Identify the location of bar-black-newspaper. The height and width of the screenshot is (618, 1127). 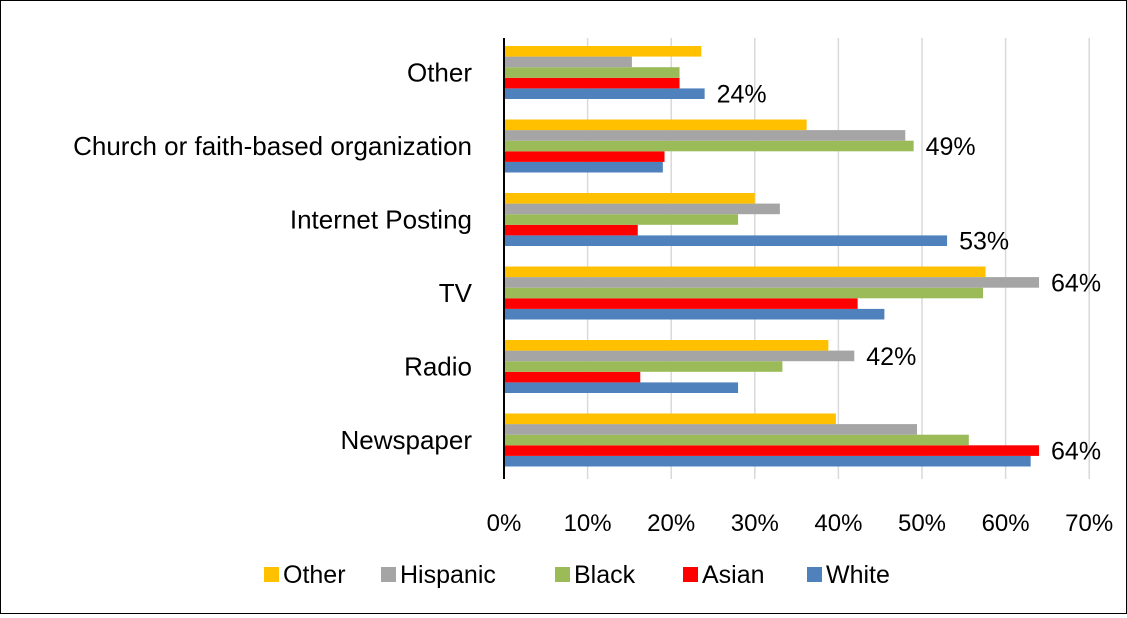
(736, 440).